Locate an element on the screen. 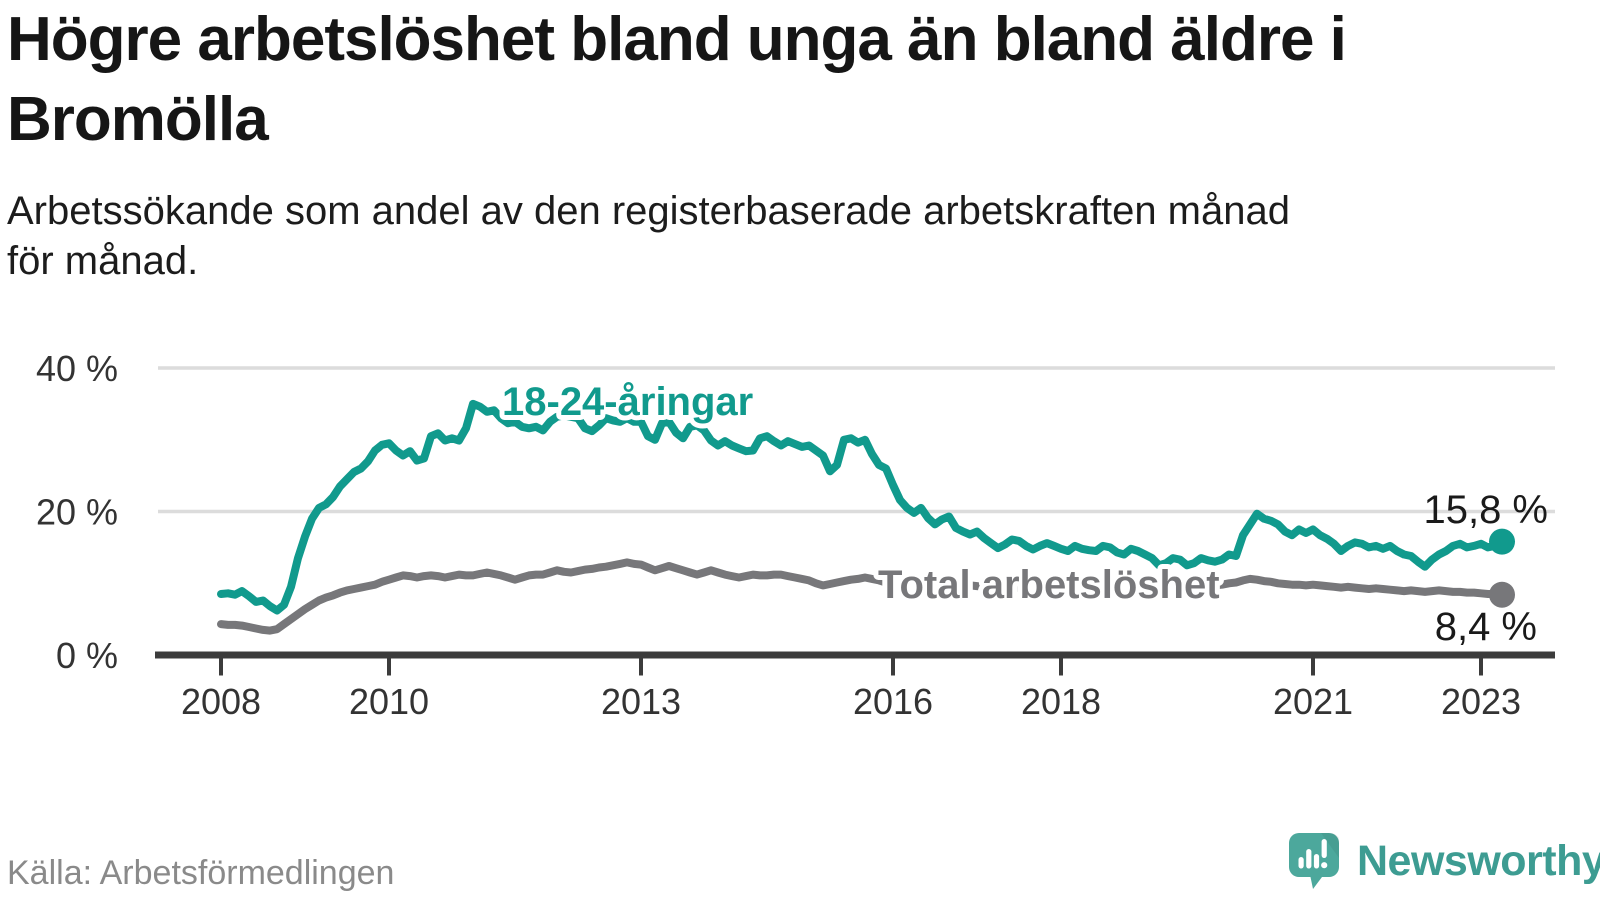 This screenshot has height=900, width=1600. y-tick-label-0: 0 % is located at coordinates (87, 655).